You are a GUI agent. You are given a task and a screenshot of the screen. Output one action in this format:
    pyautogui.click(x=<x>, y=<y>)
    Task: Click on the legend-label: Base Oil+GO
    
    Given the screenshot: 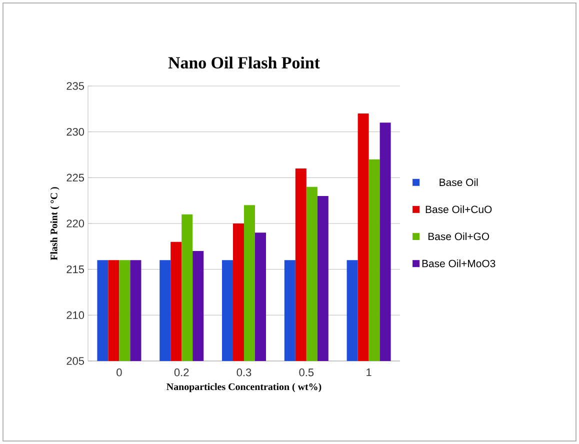 What is the action you would take?
    pyautogui.click(x=459, y=236)
    